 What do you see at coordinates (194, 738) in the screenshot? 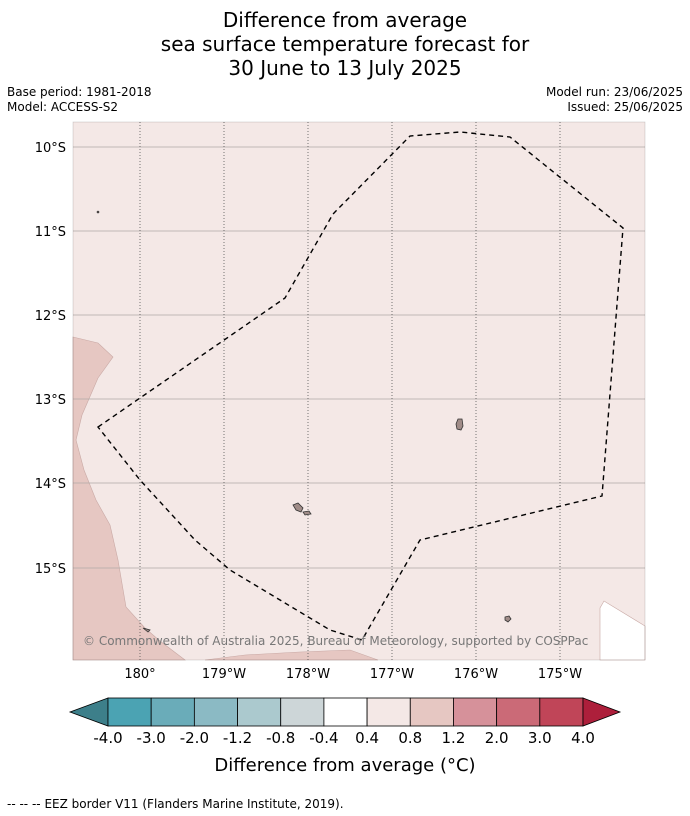
I see `colorbar-tick-label: -2.0` at bounding box center [194, 738].